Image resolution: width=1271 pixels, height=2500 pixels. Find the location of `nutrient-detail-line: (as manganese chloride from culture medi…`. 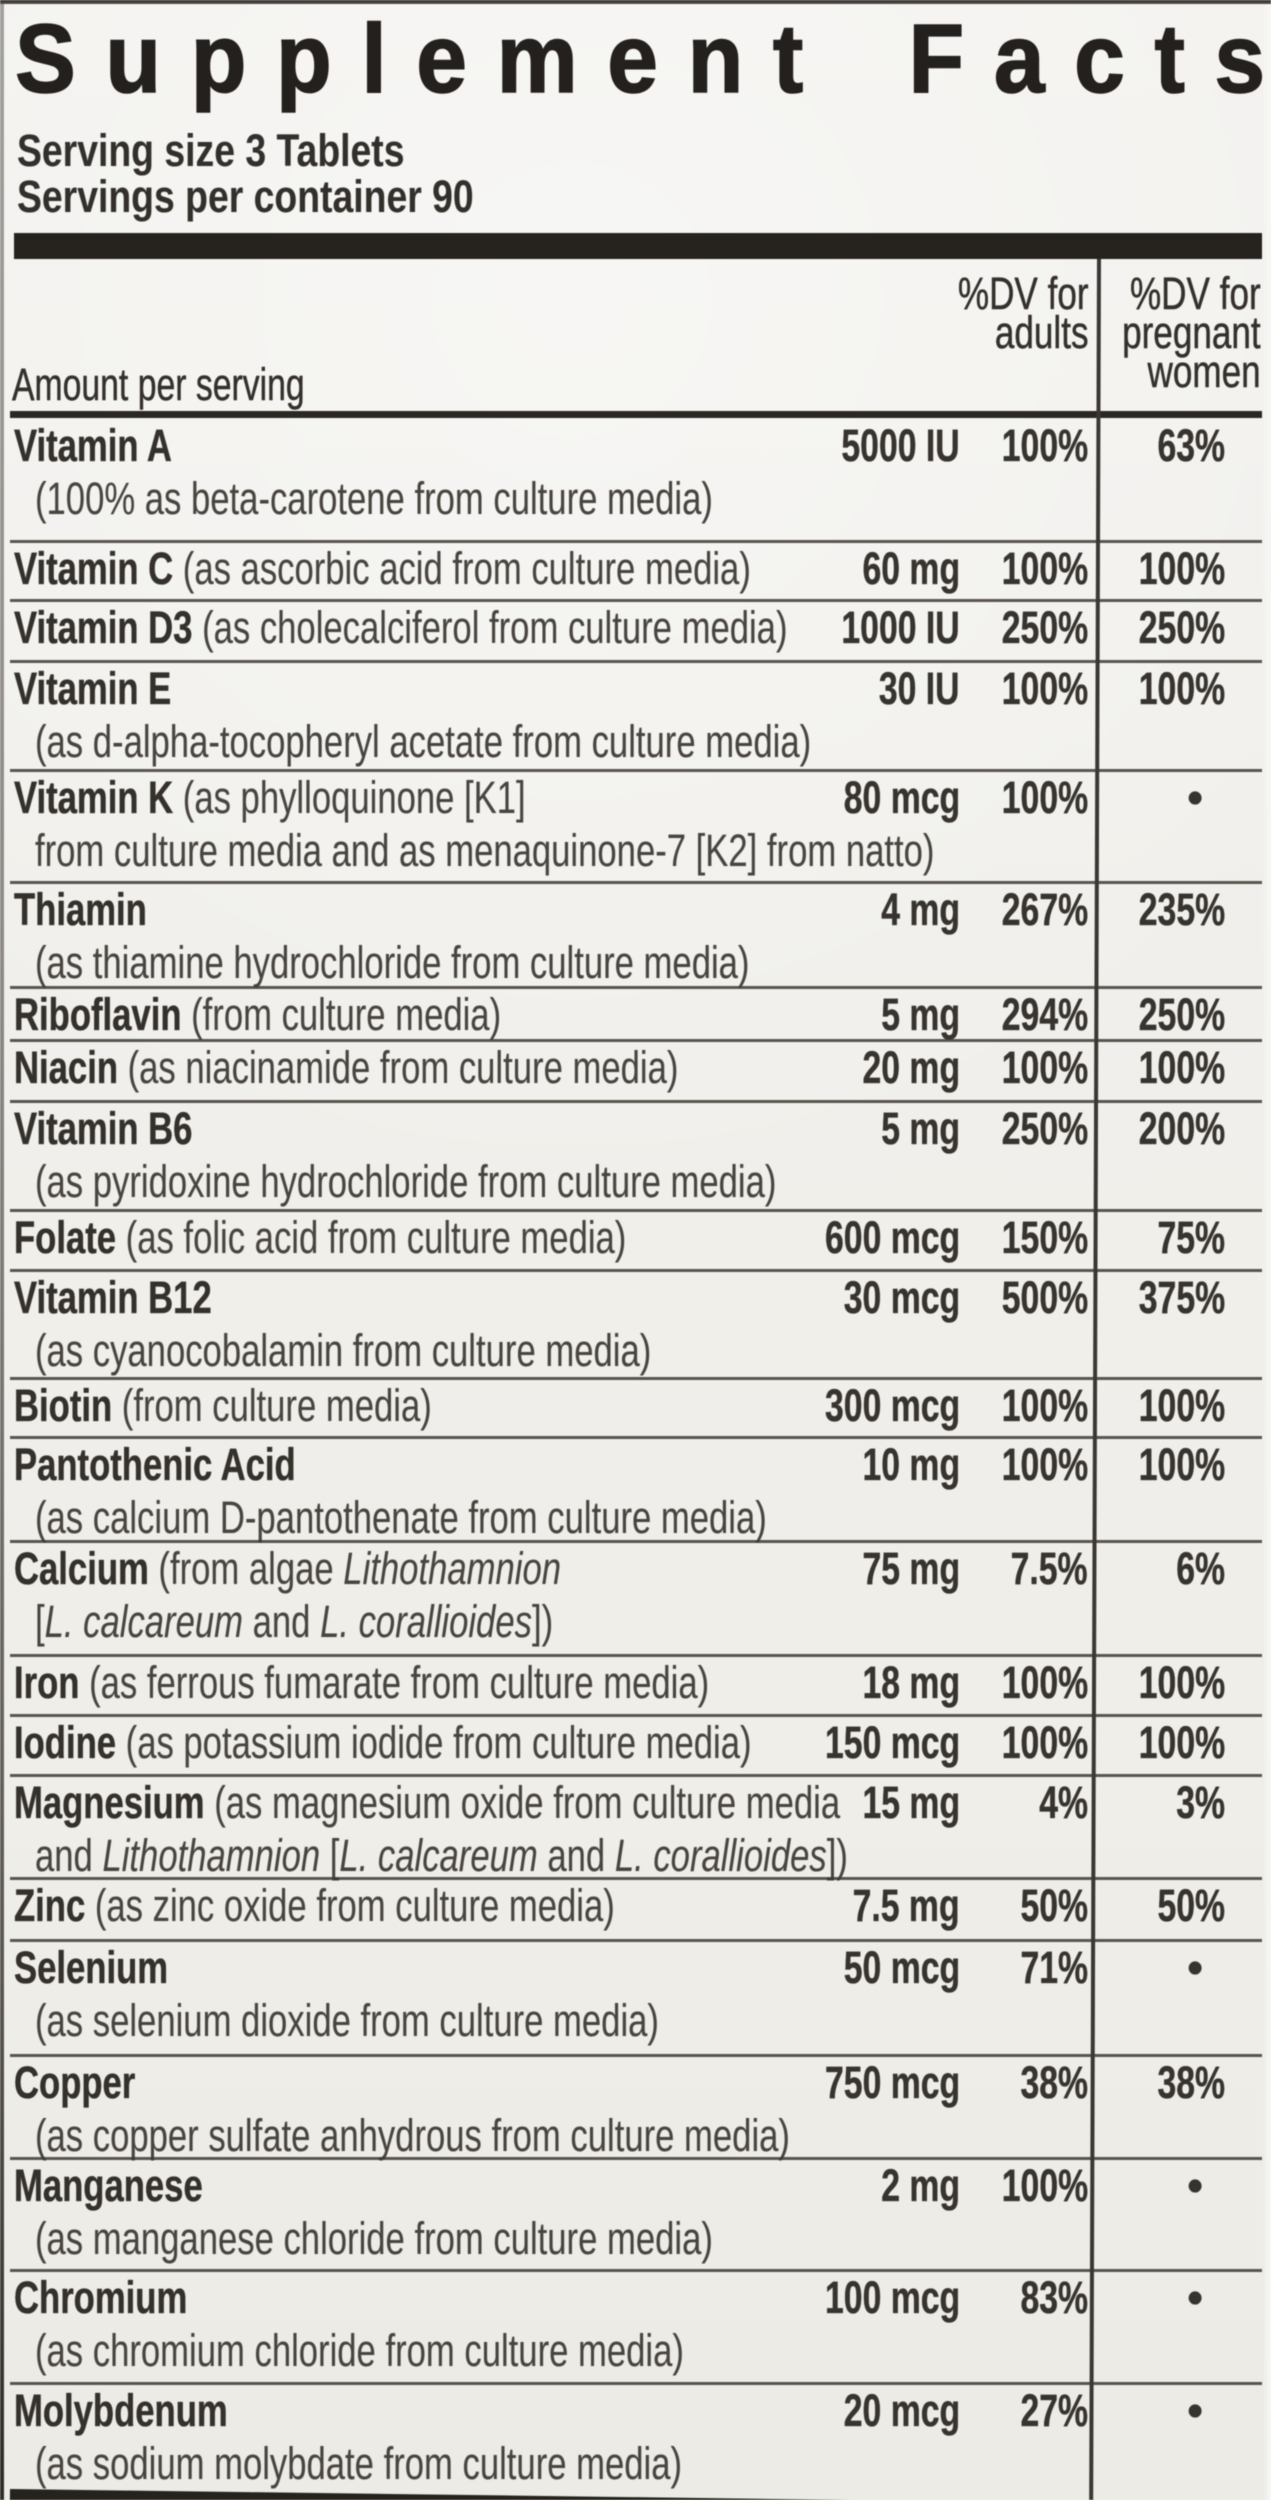

nutrient-detail-line: (as manganese chloride from culture medi… is located at coordinates (374, 2238).